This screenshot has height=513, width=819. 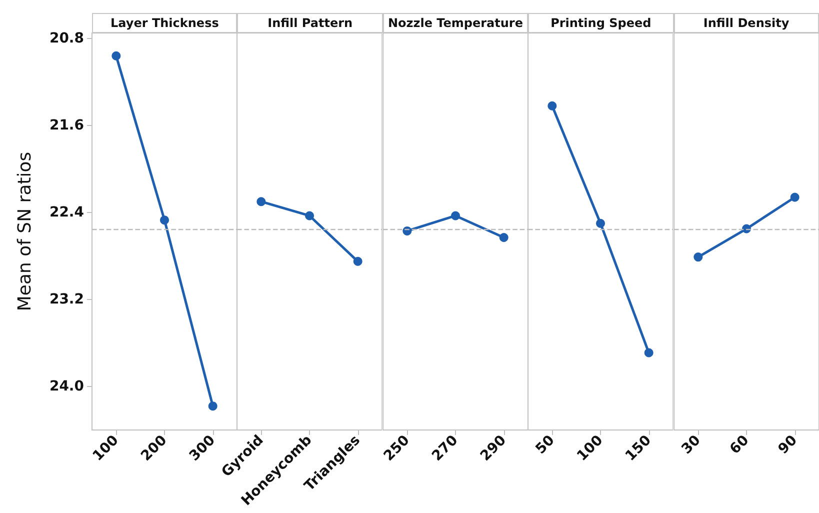 I want to click on x-tick-label: 50, so click(x=545, y=445).